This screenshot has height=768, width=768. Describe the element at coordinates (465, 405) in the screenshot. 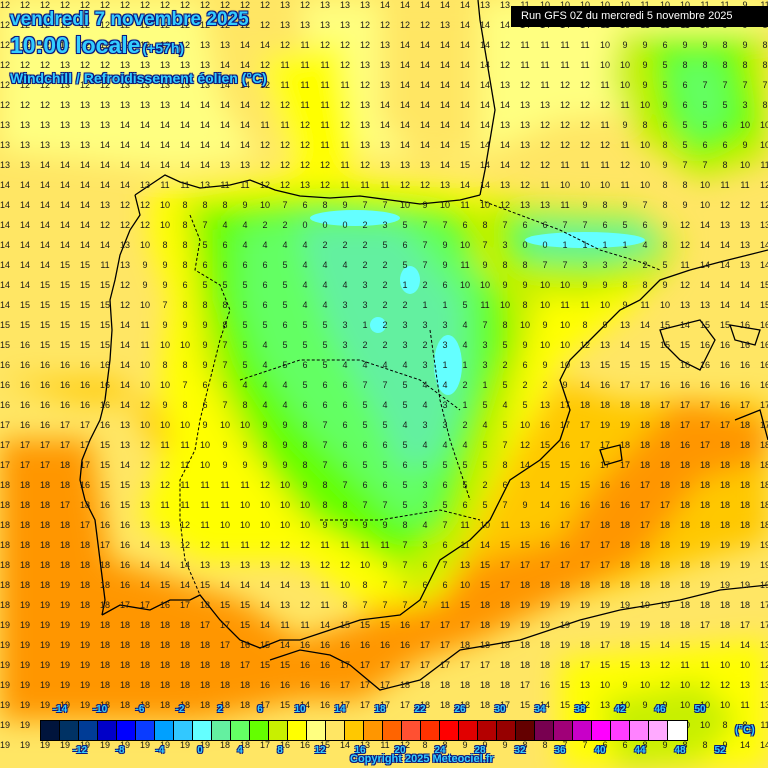

I see `grid-value: 1` at that location.